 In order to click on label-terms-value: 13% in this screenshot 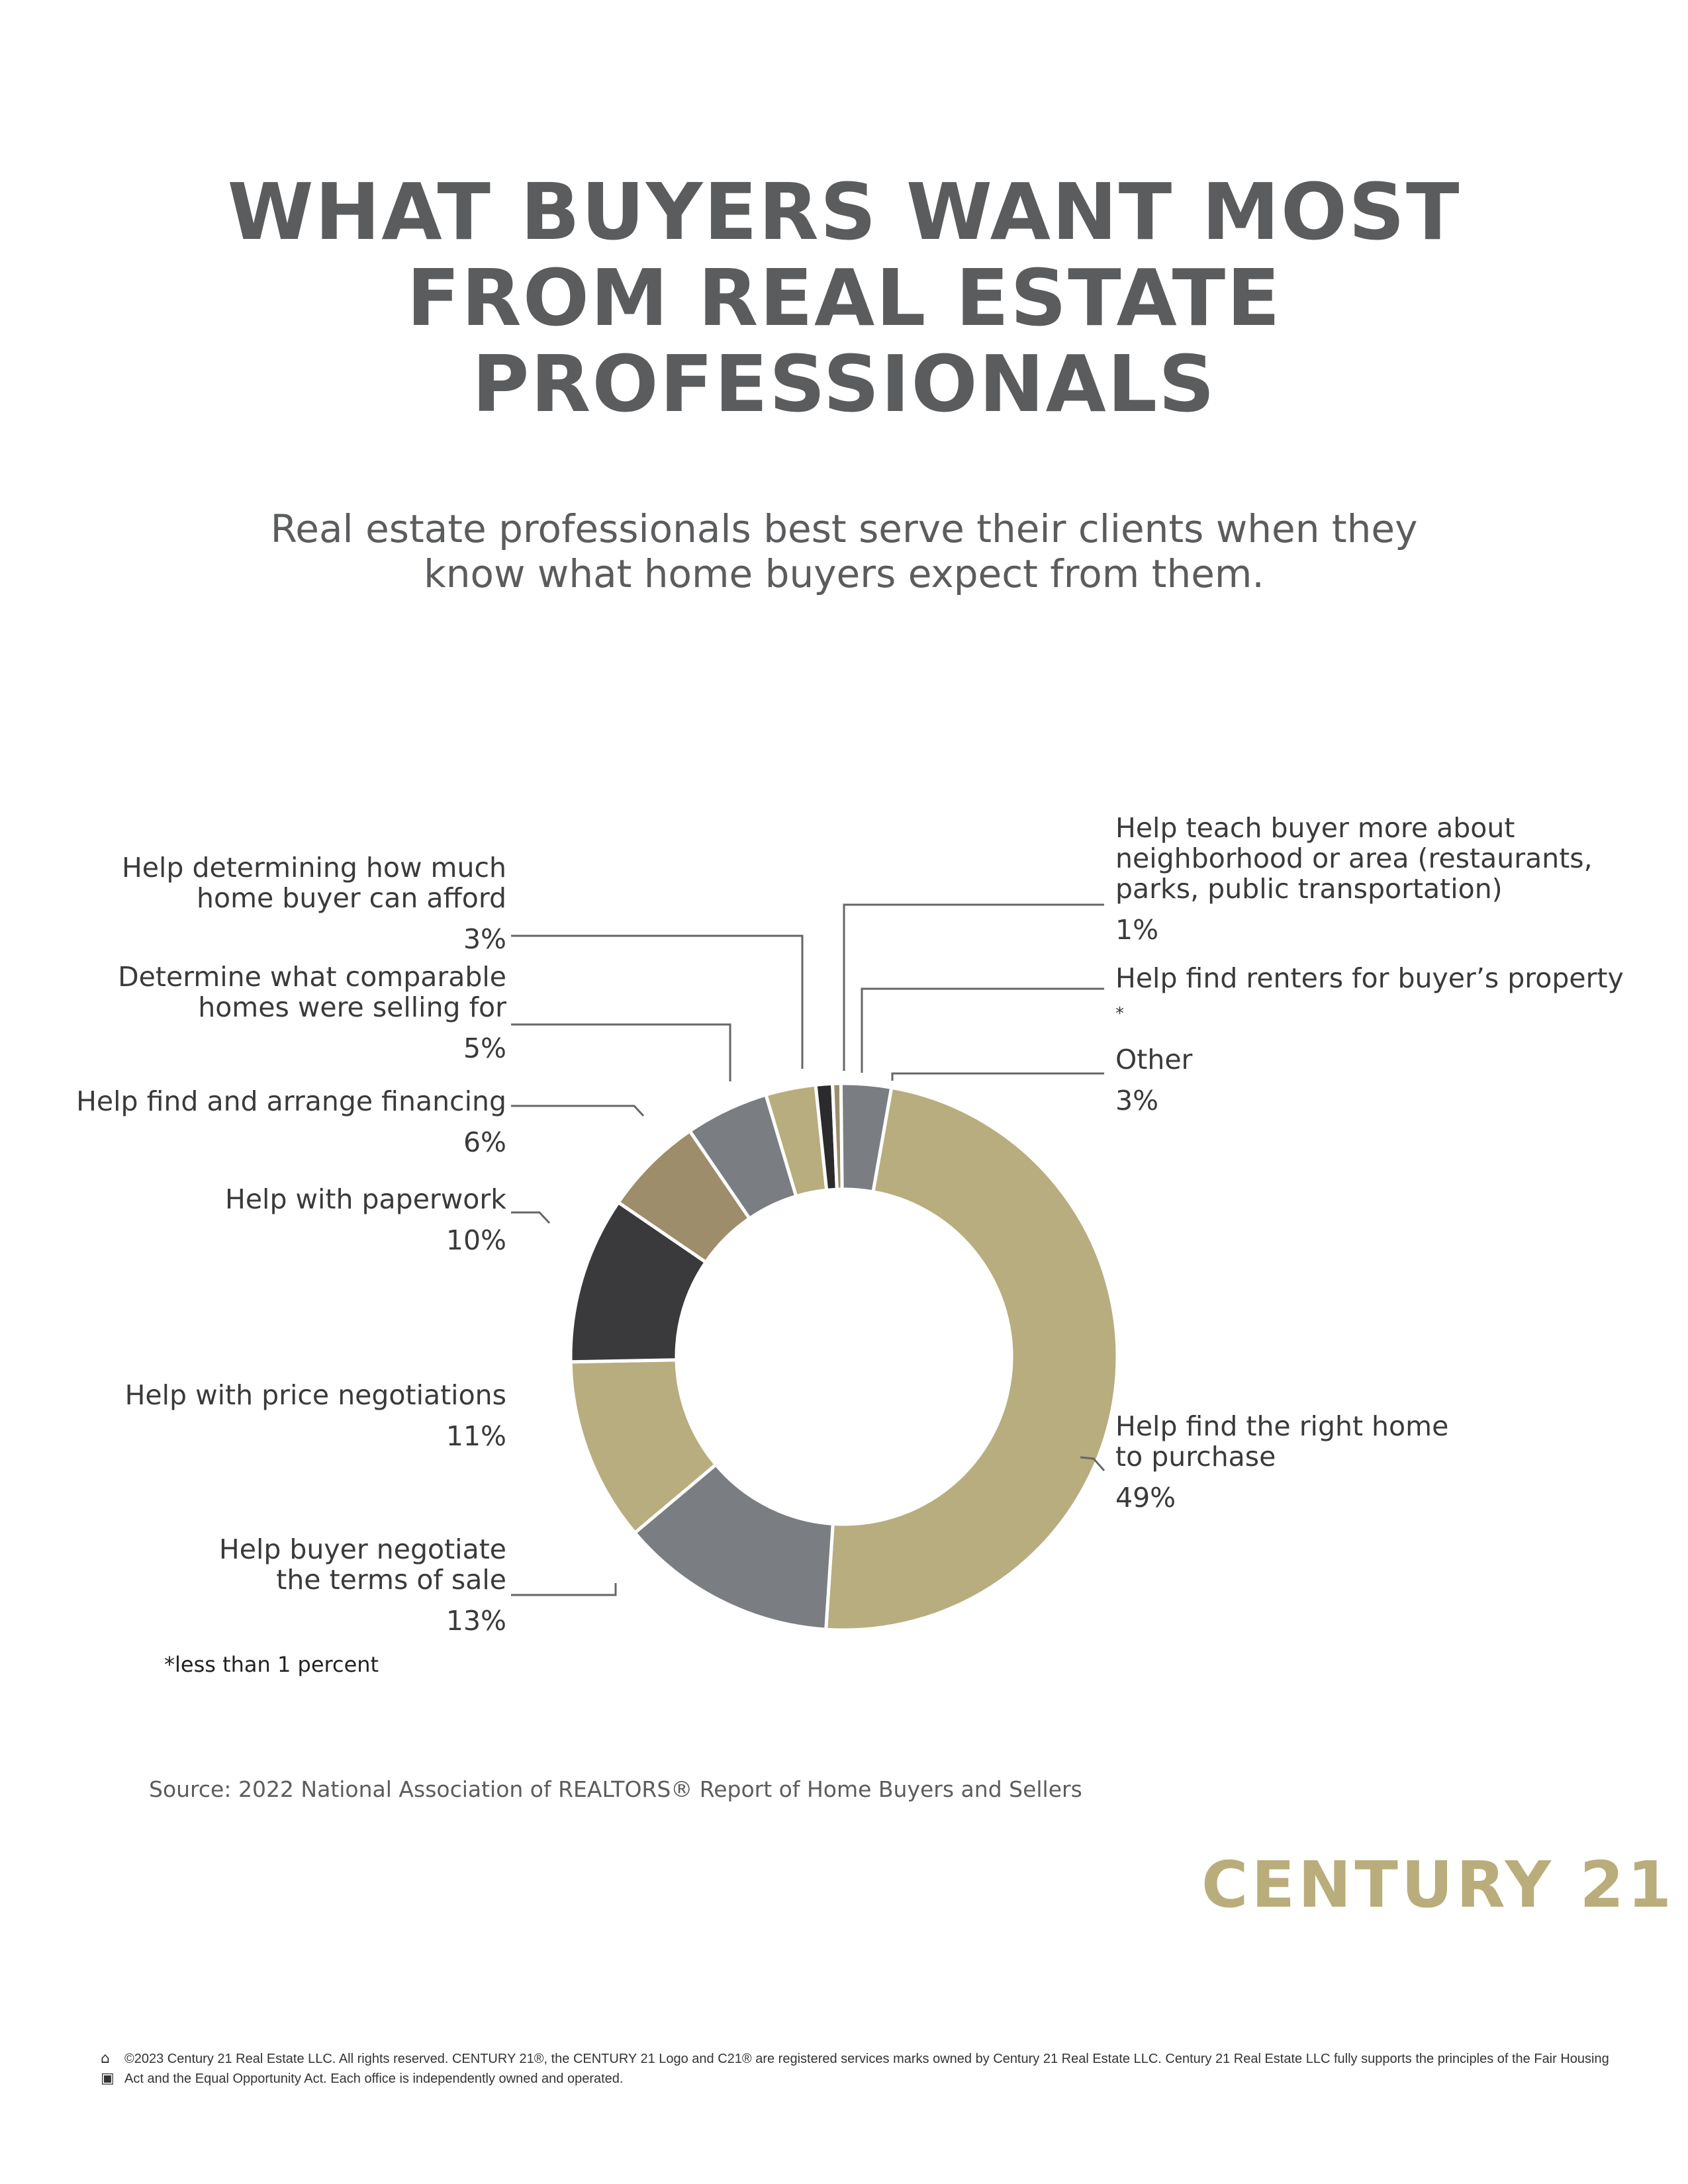, I will do `click(475, 1621)`.